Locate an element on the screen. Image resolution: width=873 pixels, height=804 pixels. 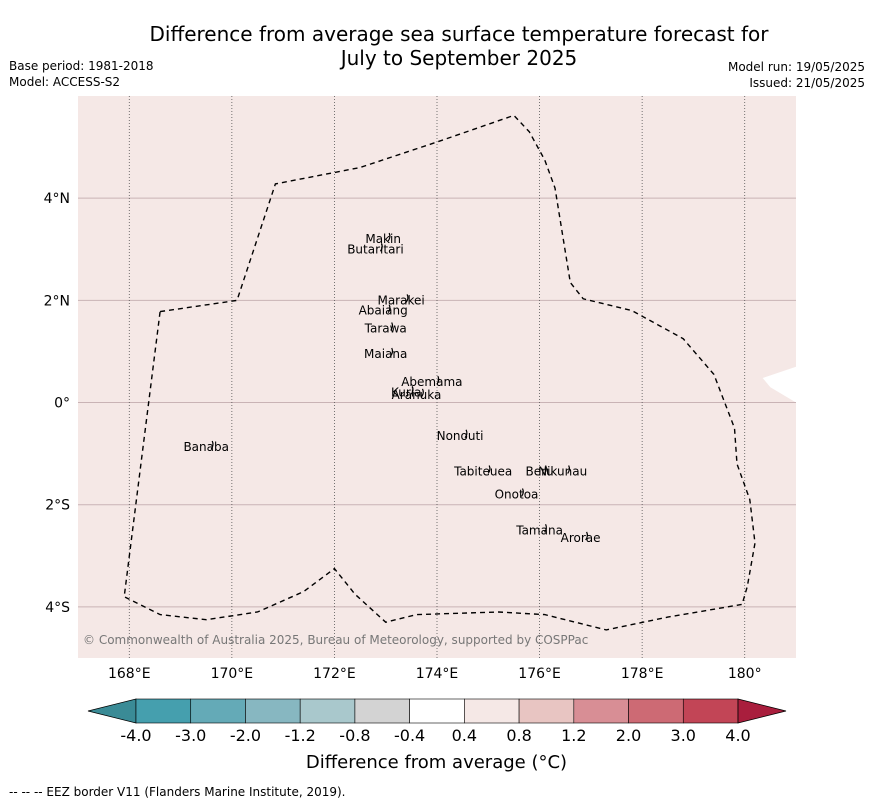
y-tick-label: 0° is located at coordinates (62, 404).